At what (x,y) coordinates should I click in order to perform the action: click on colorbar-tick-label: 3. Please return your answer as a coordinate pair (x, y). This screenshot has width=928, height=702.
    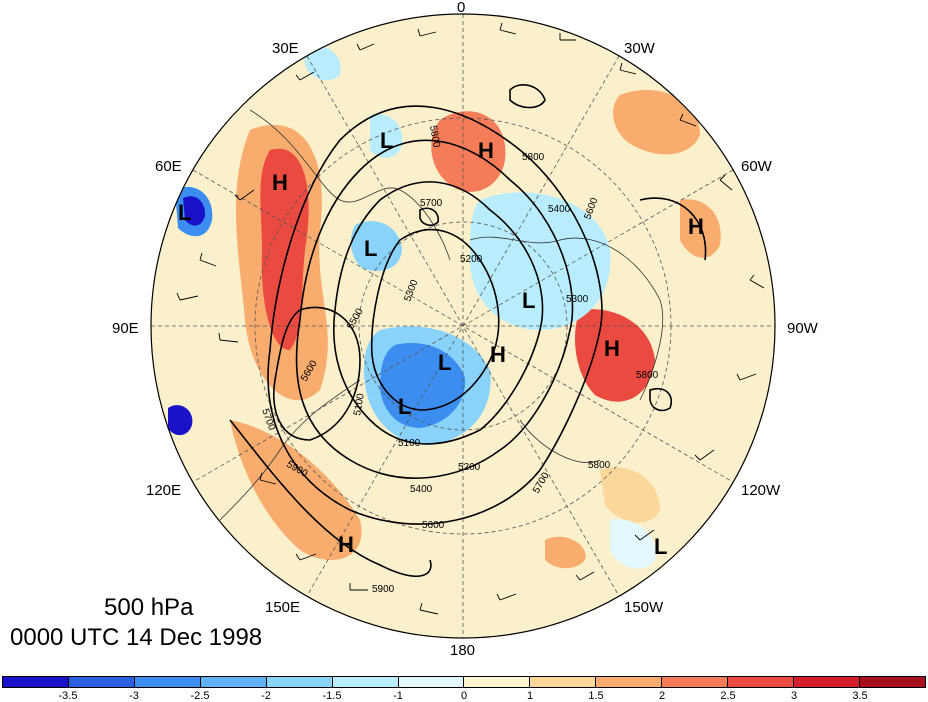
    Looking at the image, I should click on (794, 696).